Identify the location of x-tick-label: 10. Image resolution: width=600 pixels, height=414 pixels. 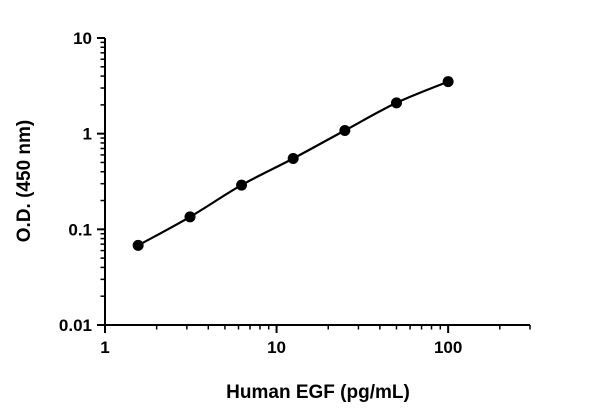
(276, 347).